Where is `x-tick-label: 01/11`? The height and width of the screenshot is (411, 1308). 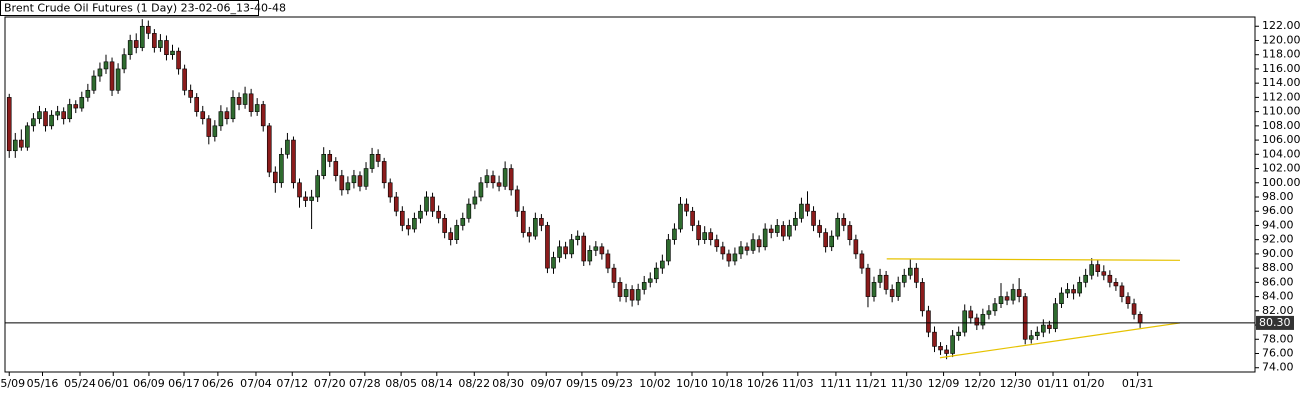 x-tick-label: 01/11 is located at coordinates (1053, 383).